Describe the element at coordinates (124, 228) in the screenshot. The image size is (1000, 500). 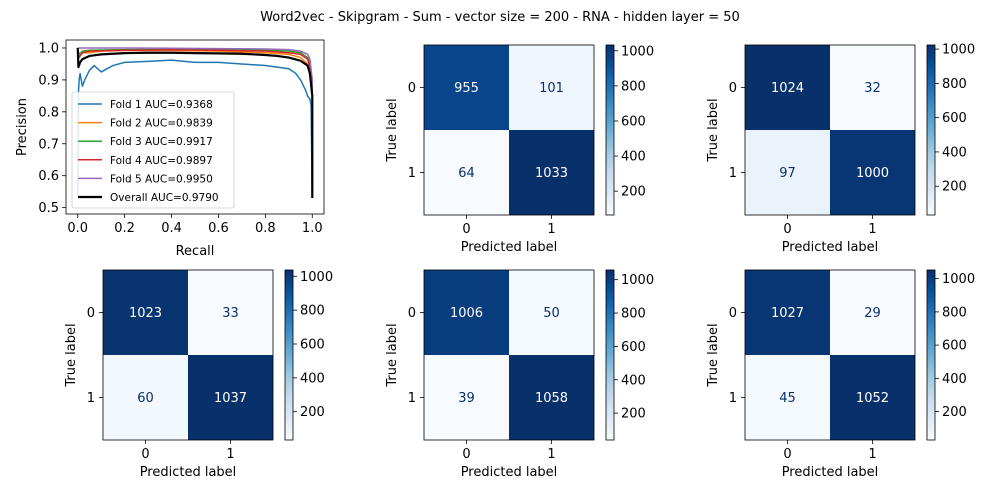
I see `pr-x-tick-label: 0.2` at that location.